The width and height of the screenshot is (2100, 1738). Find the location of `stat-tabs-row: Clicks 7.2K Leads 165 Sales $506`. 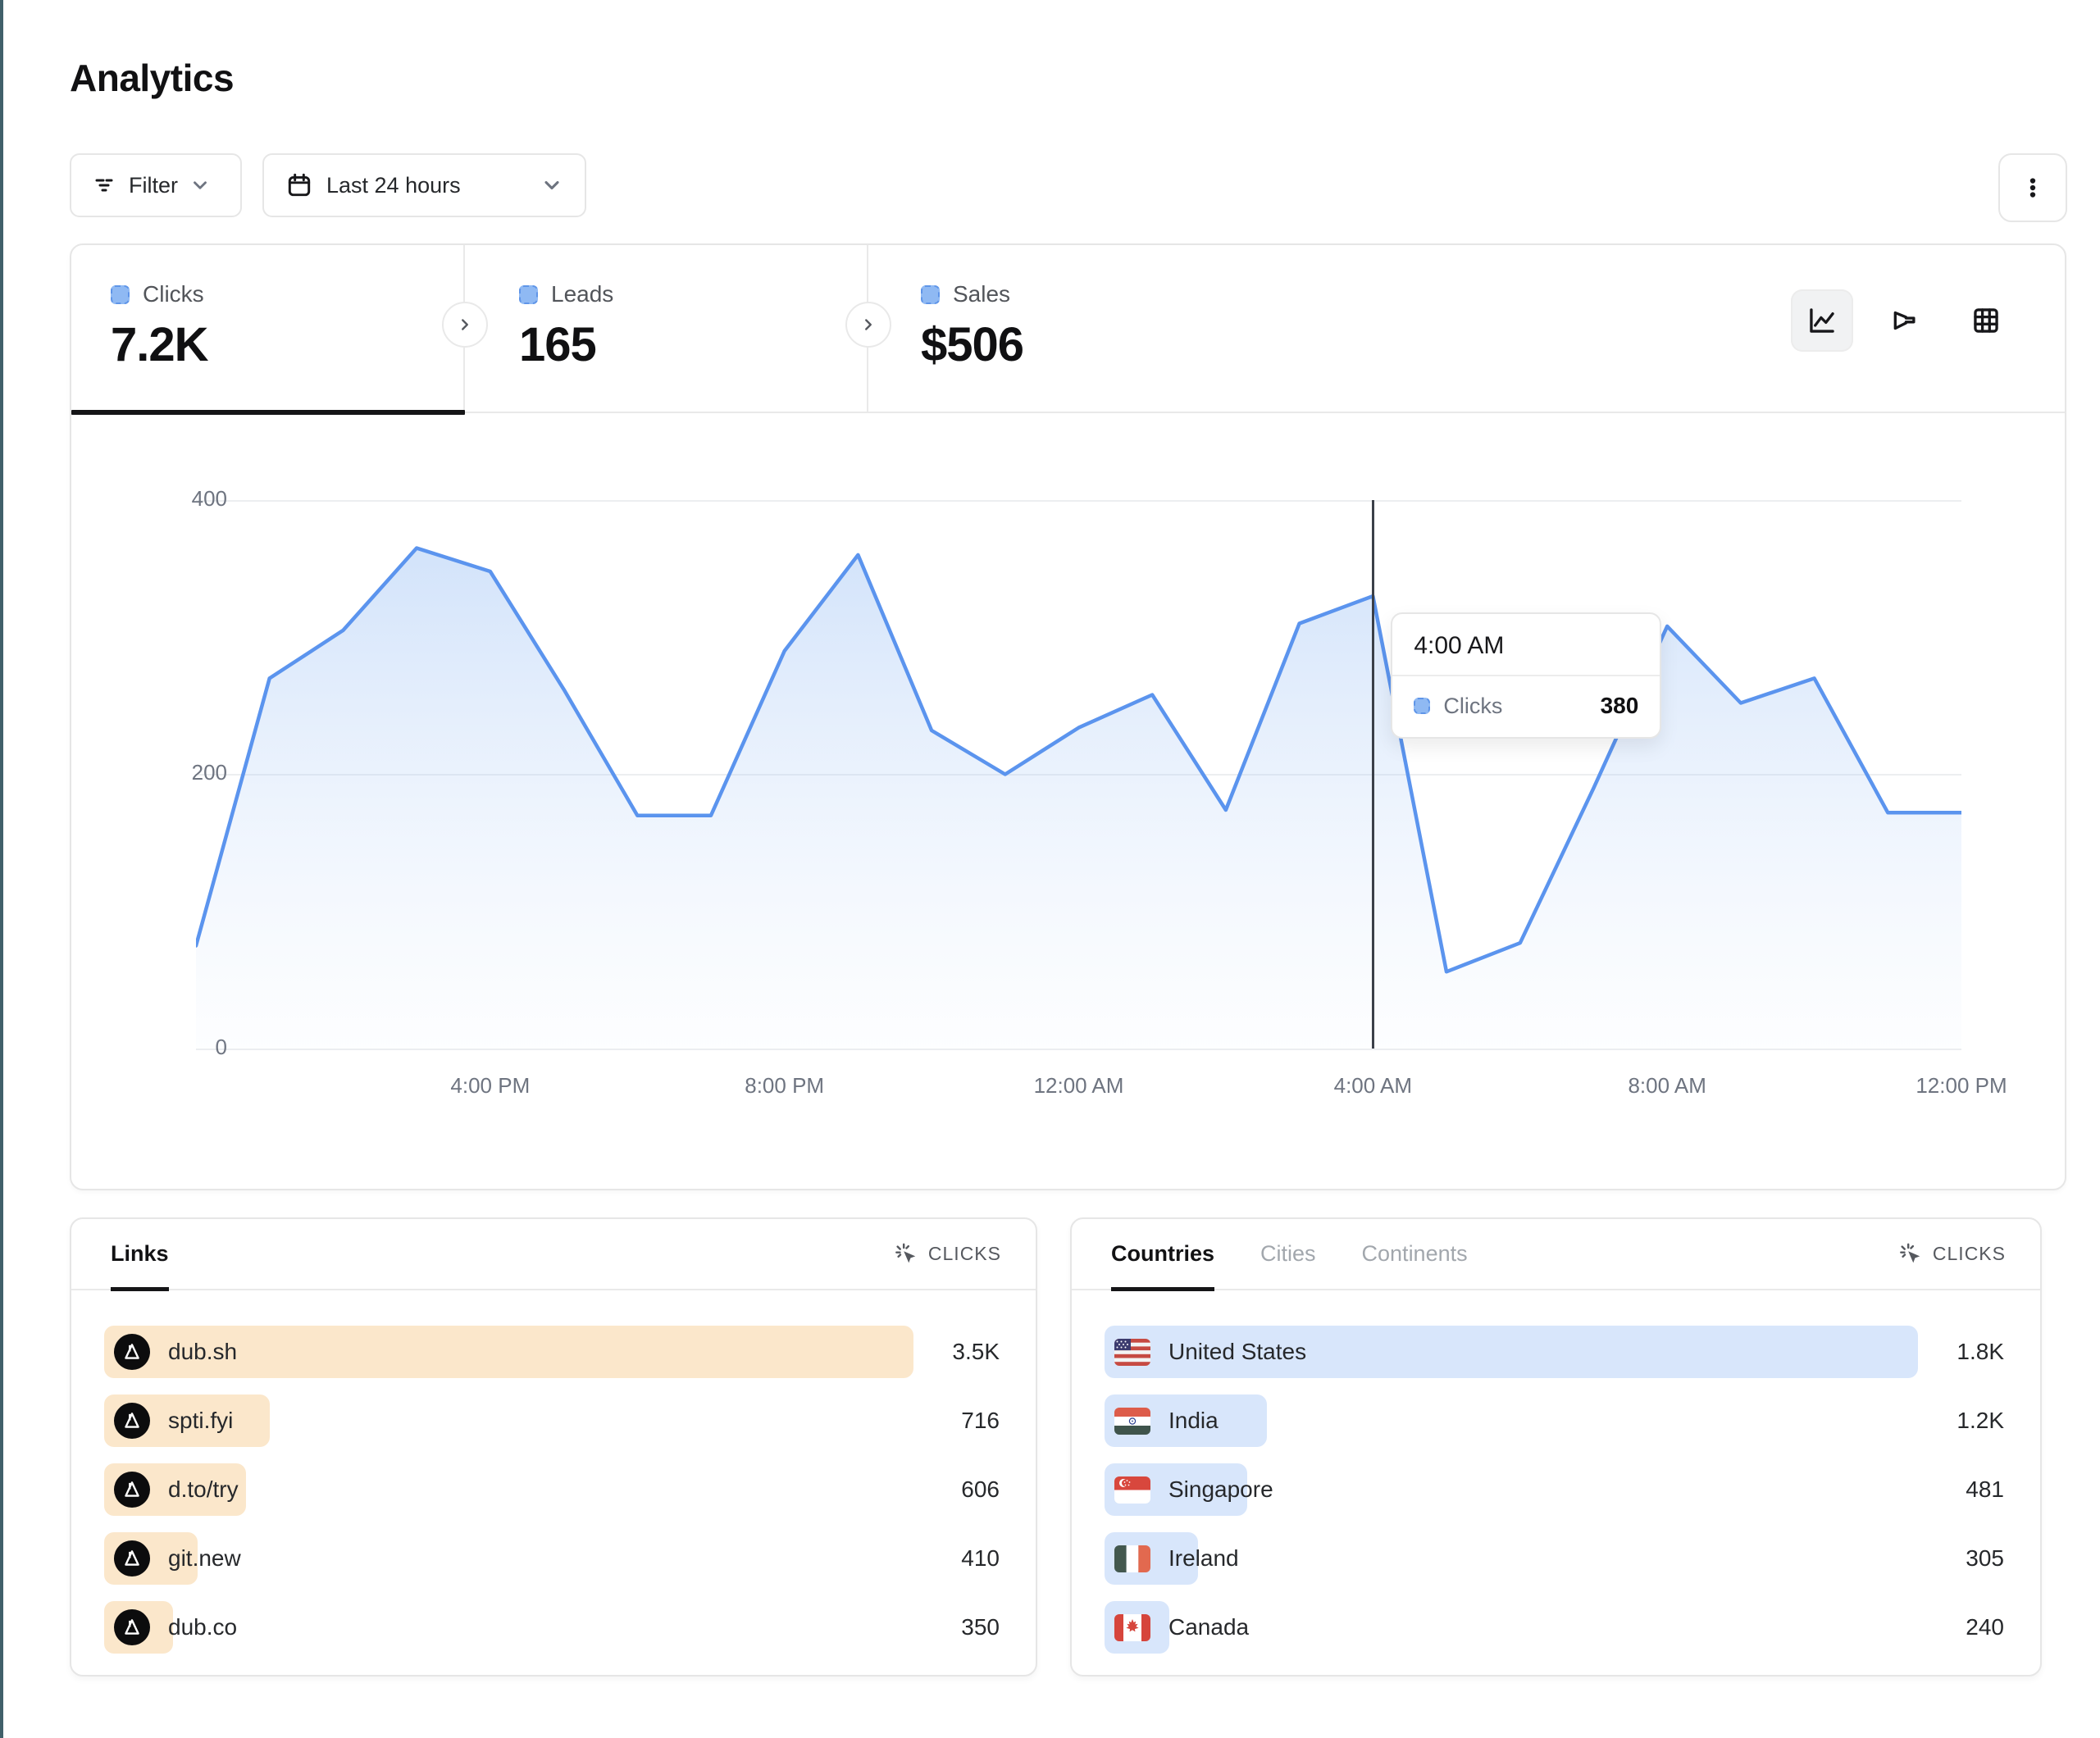

stat-tabs-row: Clicks 7.2K Leads 165 Sales $506 is located at coordinates (1068, 330).